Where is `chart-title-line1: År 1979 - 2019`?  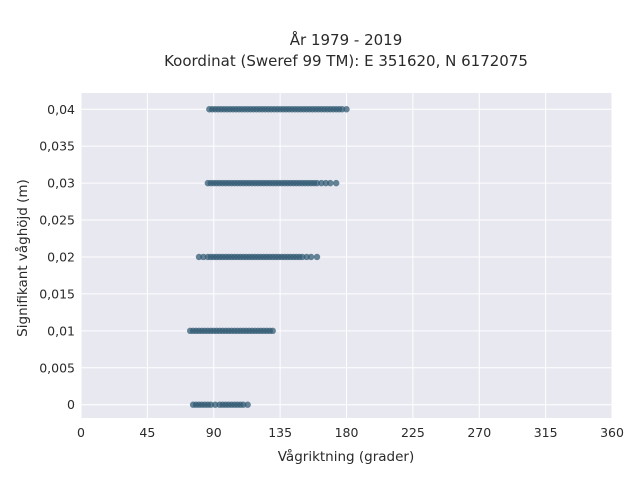 chart-title-line1: År 1979 - 2019 is located at coordinates (346, 39).